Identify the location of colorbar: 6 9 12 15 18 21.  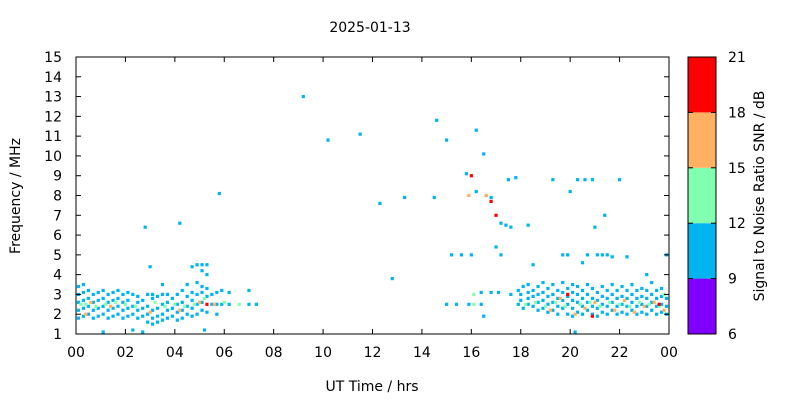
(716, 196).